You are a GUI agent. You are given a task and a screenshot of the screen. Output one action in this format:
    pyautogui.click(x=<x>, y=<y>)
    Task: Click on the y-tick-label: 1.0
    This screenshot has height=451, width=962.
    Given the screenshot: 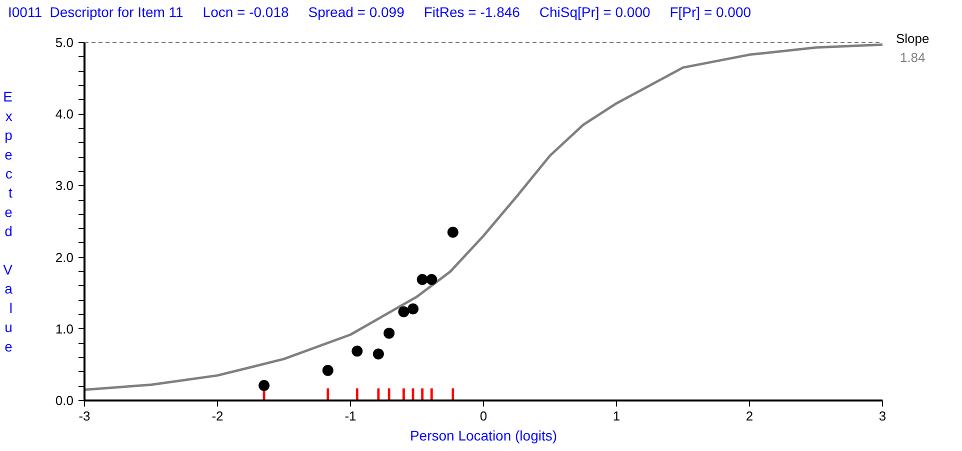 What is the action you would take?
    pyautogui.click(x=64, y=328)
    